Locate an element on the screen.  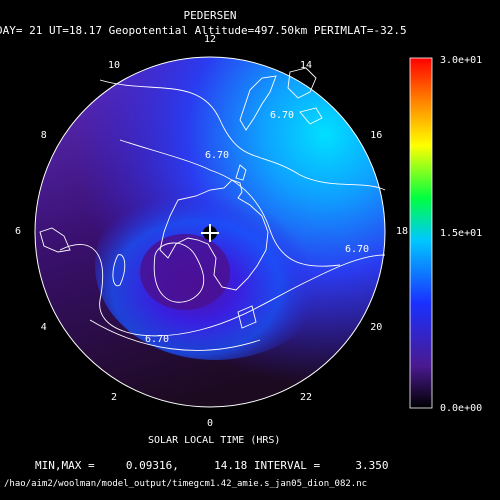
hour-label: 6 is located at coordinates (18, 231).